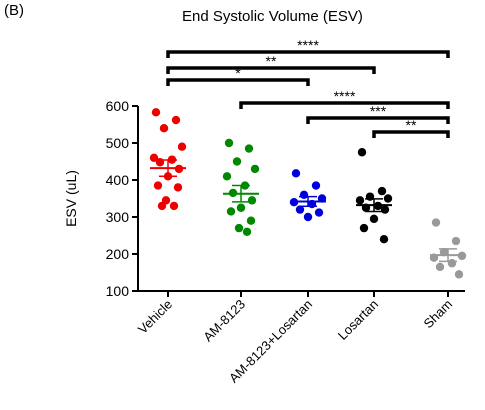 Image resolution: width=485 pixels, height=410 pixels. I want to click on x-tick-label: Losartan, so click(358, 320).